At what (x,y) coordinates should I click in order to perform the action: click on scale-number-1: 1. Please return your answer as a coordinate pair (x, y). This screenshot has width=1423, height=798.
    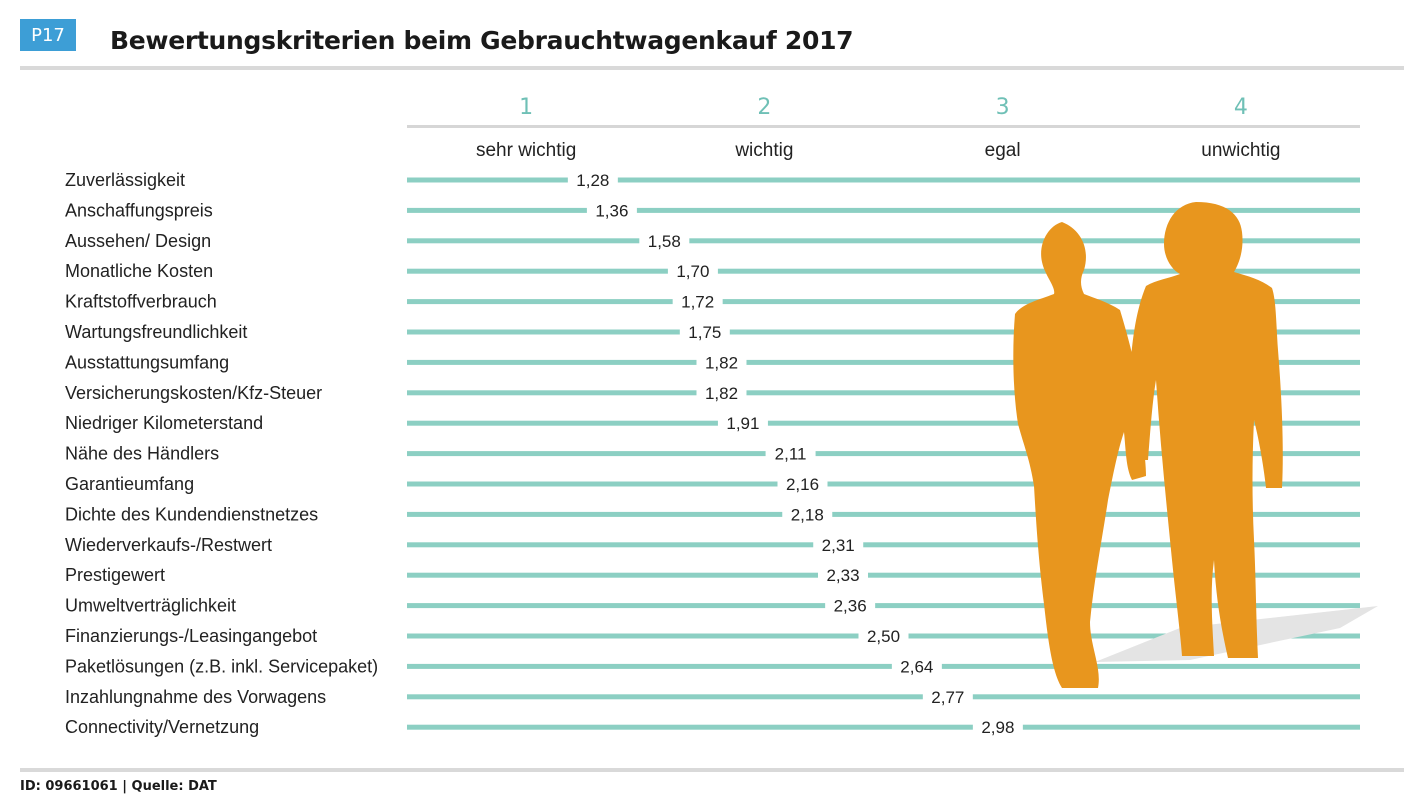
    Looking at the image, I should click on (526, 107).